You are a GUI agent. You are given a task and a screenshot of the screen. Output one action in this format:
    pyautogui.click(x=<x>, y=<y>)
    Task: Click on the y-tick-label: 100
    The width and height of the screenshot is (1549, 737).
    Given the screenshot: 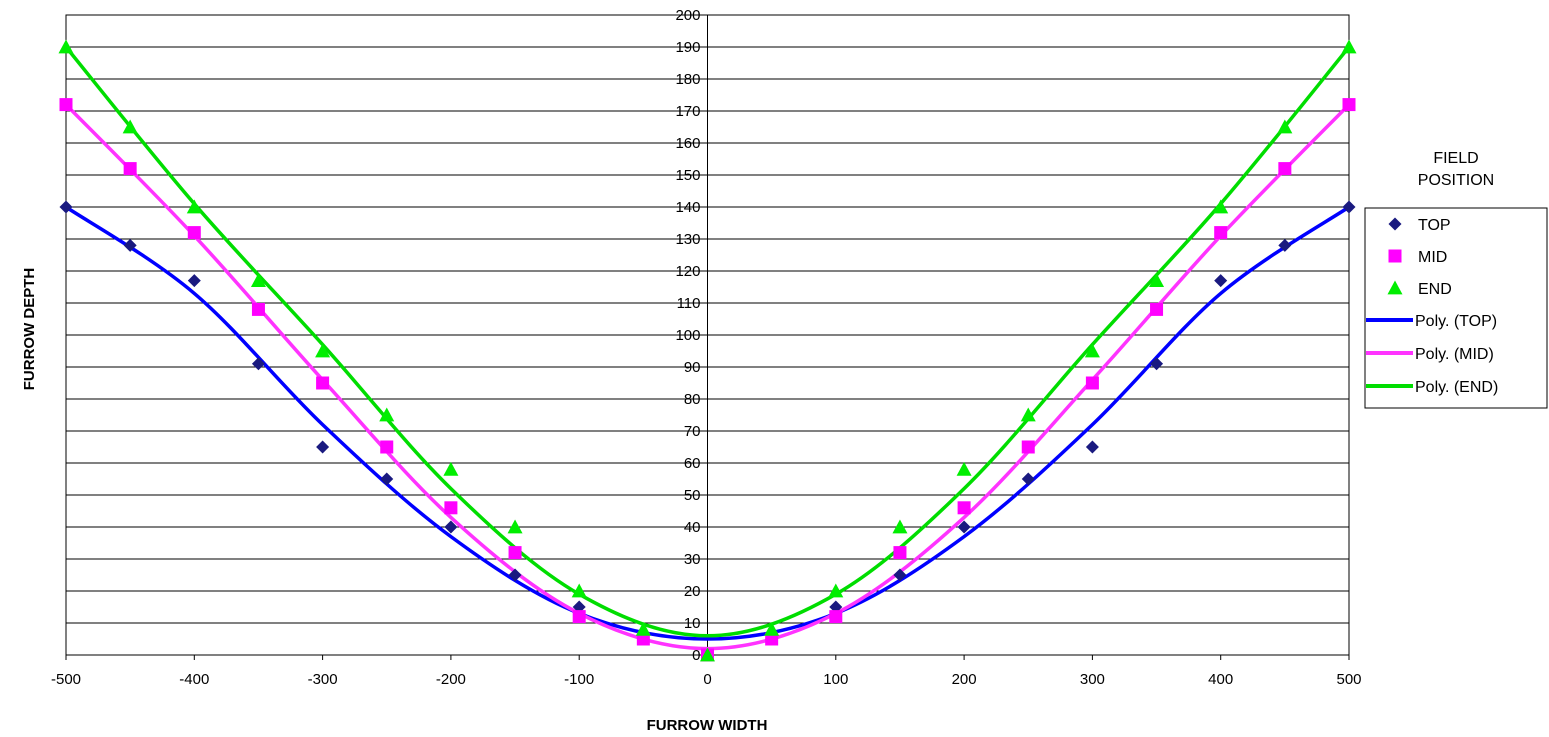 What is the action you would take?
    pyautogui.click(x=687, y=335)
    